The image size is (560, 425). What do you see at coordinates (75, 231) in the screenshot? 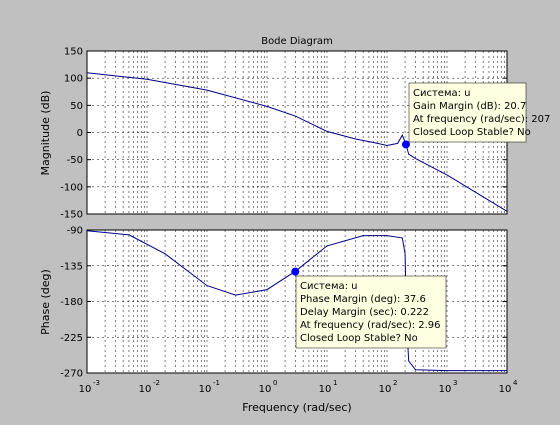
I see `ph-ytick-label: -90` at bounding box center [75, 231].